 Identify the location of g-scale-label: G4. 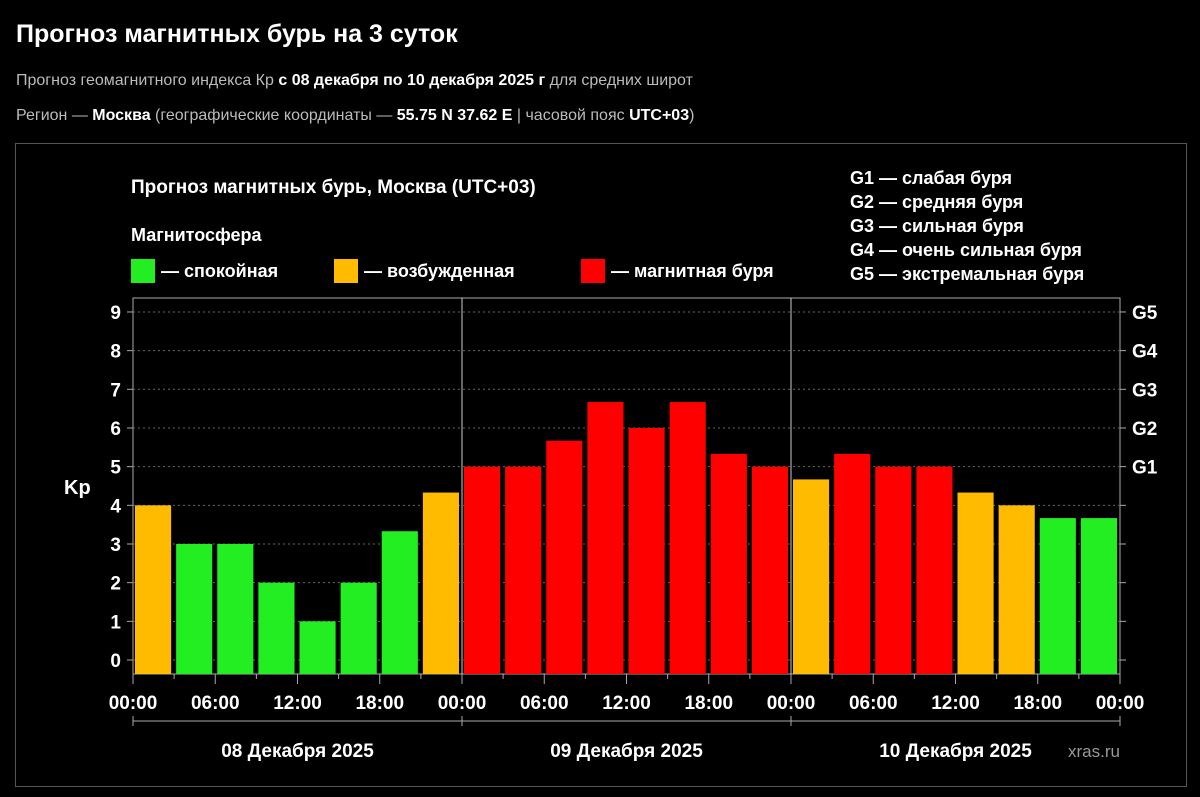
(1145, 352).